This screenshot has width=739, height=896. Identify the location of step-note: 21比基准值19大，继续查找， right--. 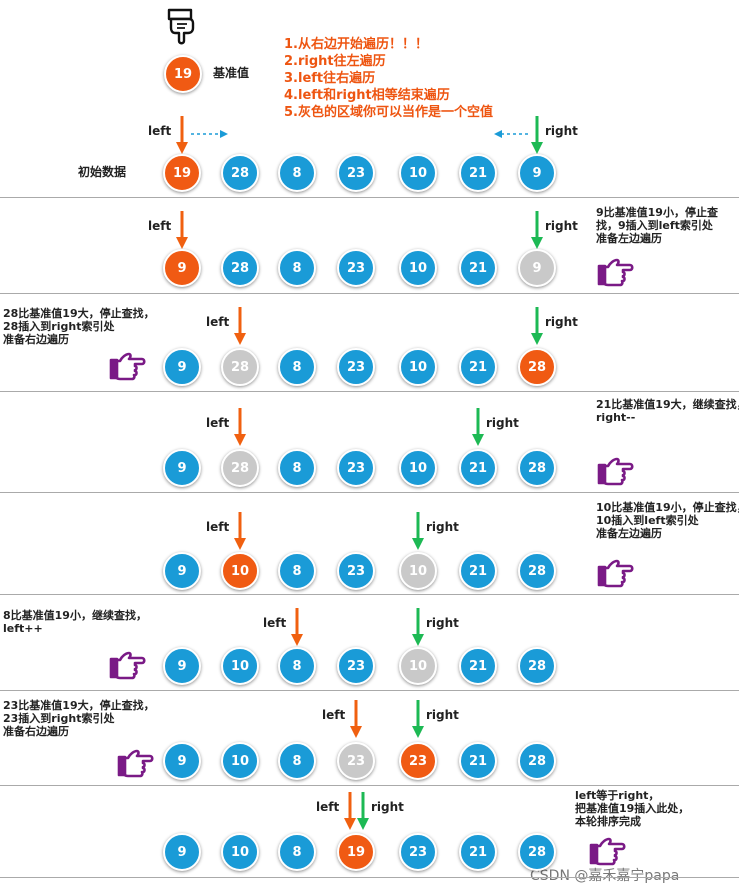
(667, 411).